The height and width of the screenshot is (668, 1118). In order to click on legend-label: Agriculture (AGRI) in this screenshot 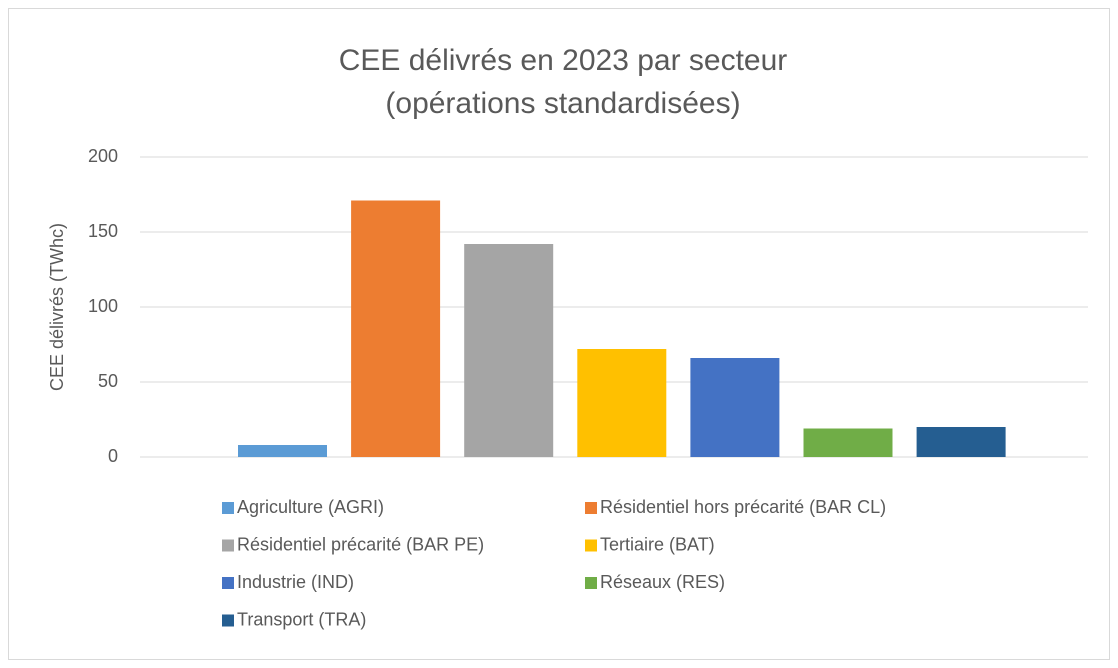, I will do `click(310, 507)`.